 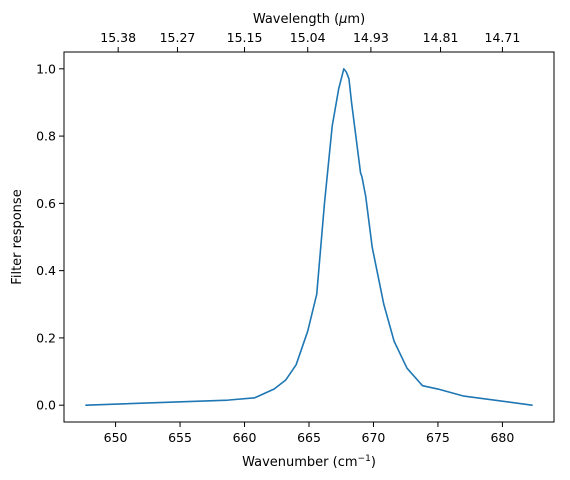 What do you see at coordinates (50, 237) in the screenshot?
I see `y-axis-ticks: 0.0 0.2 0.4 0.6 0.8 1.0` at bounding box center [50, 237].